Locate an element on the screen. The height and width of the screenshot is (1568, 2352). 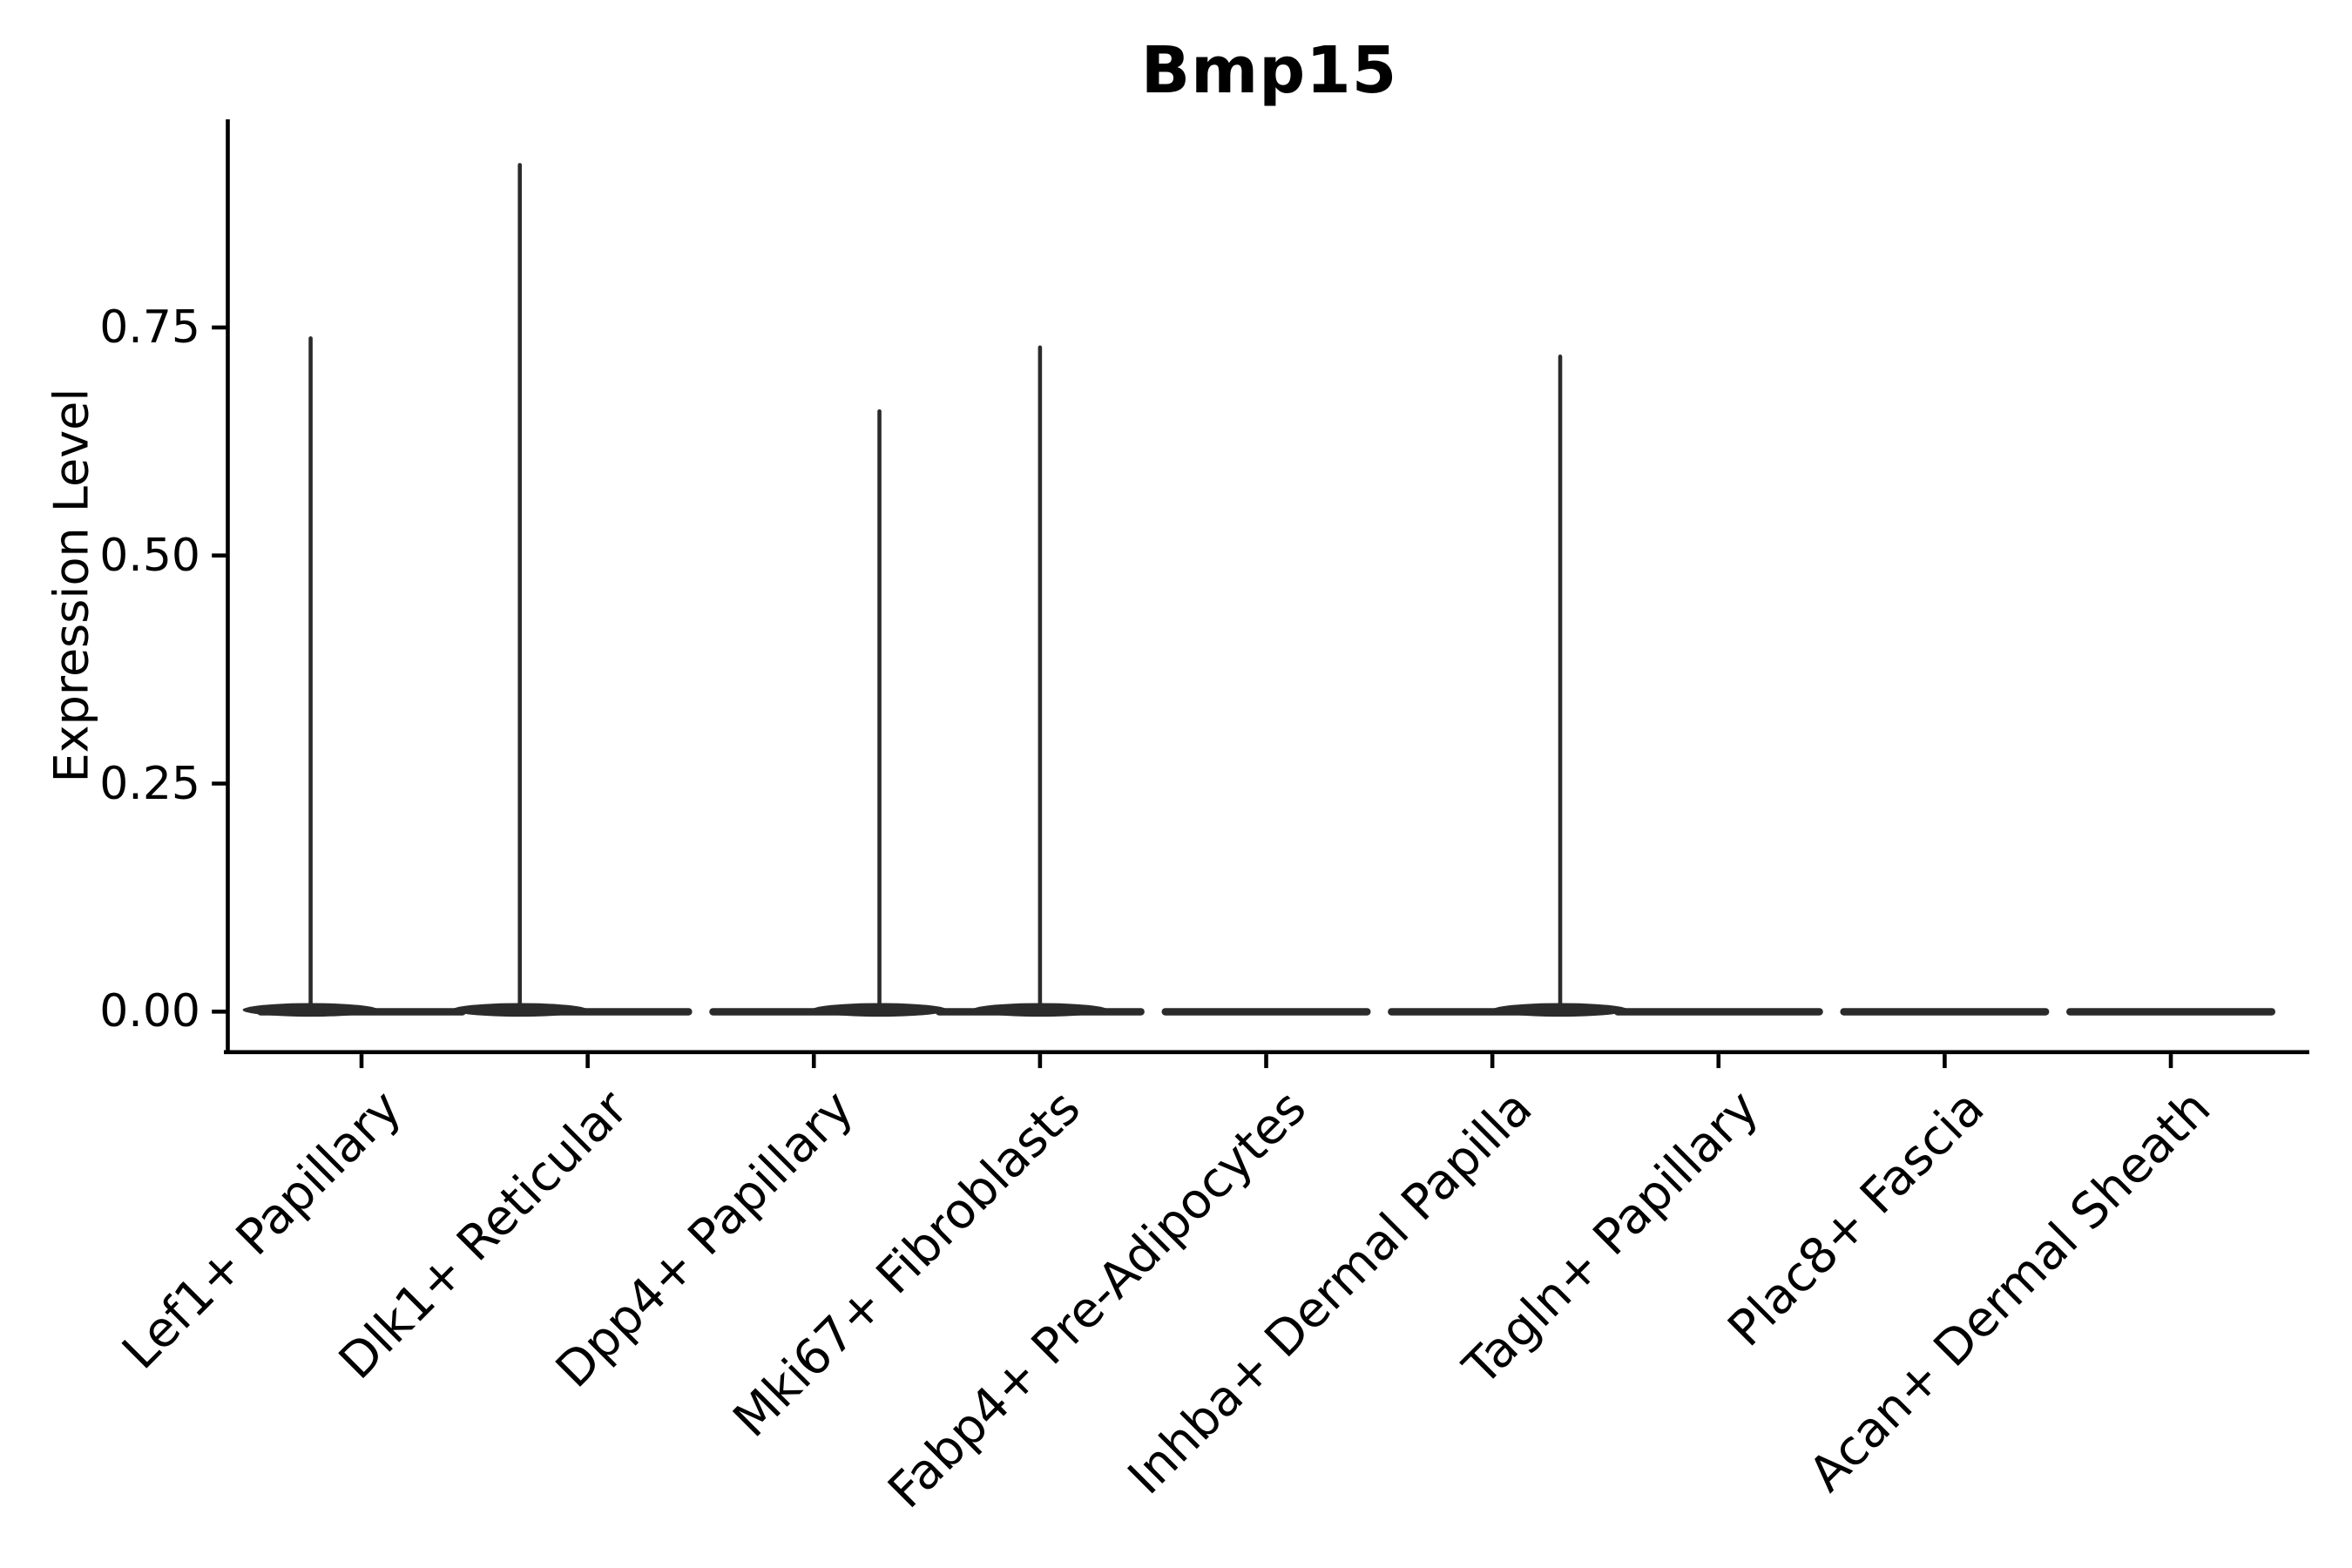
chart-title: Bmp15 is located at coordinates (1269, 70).